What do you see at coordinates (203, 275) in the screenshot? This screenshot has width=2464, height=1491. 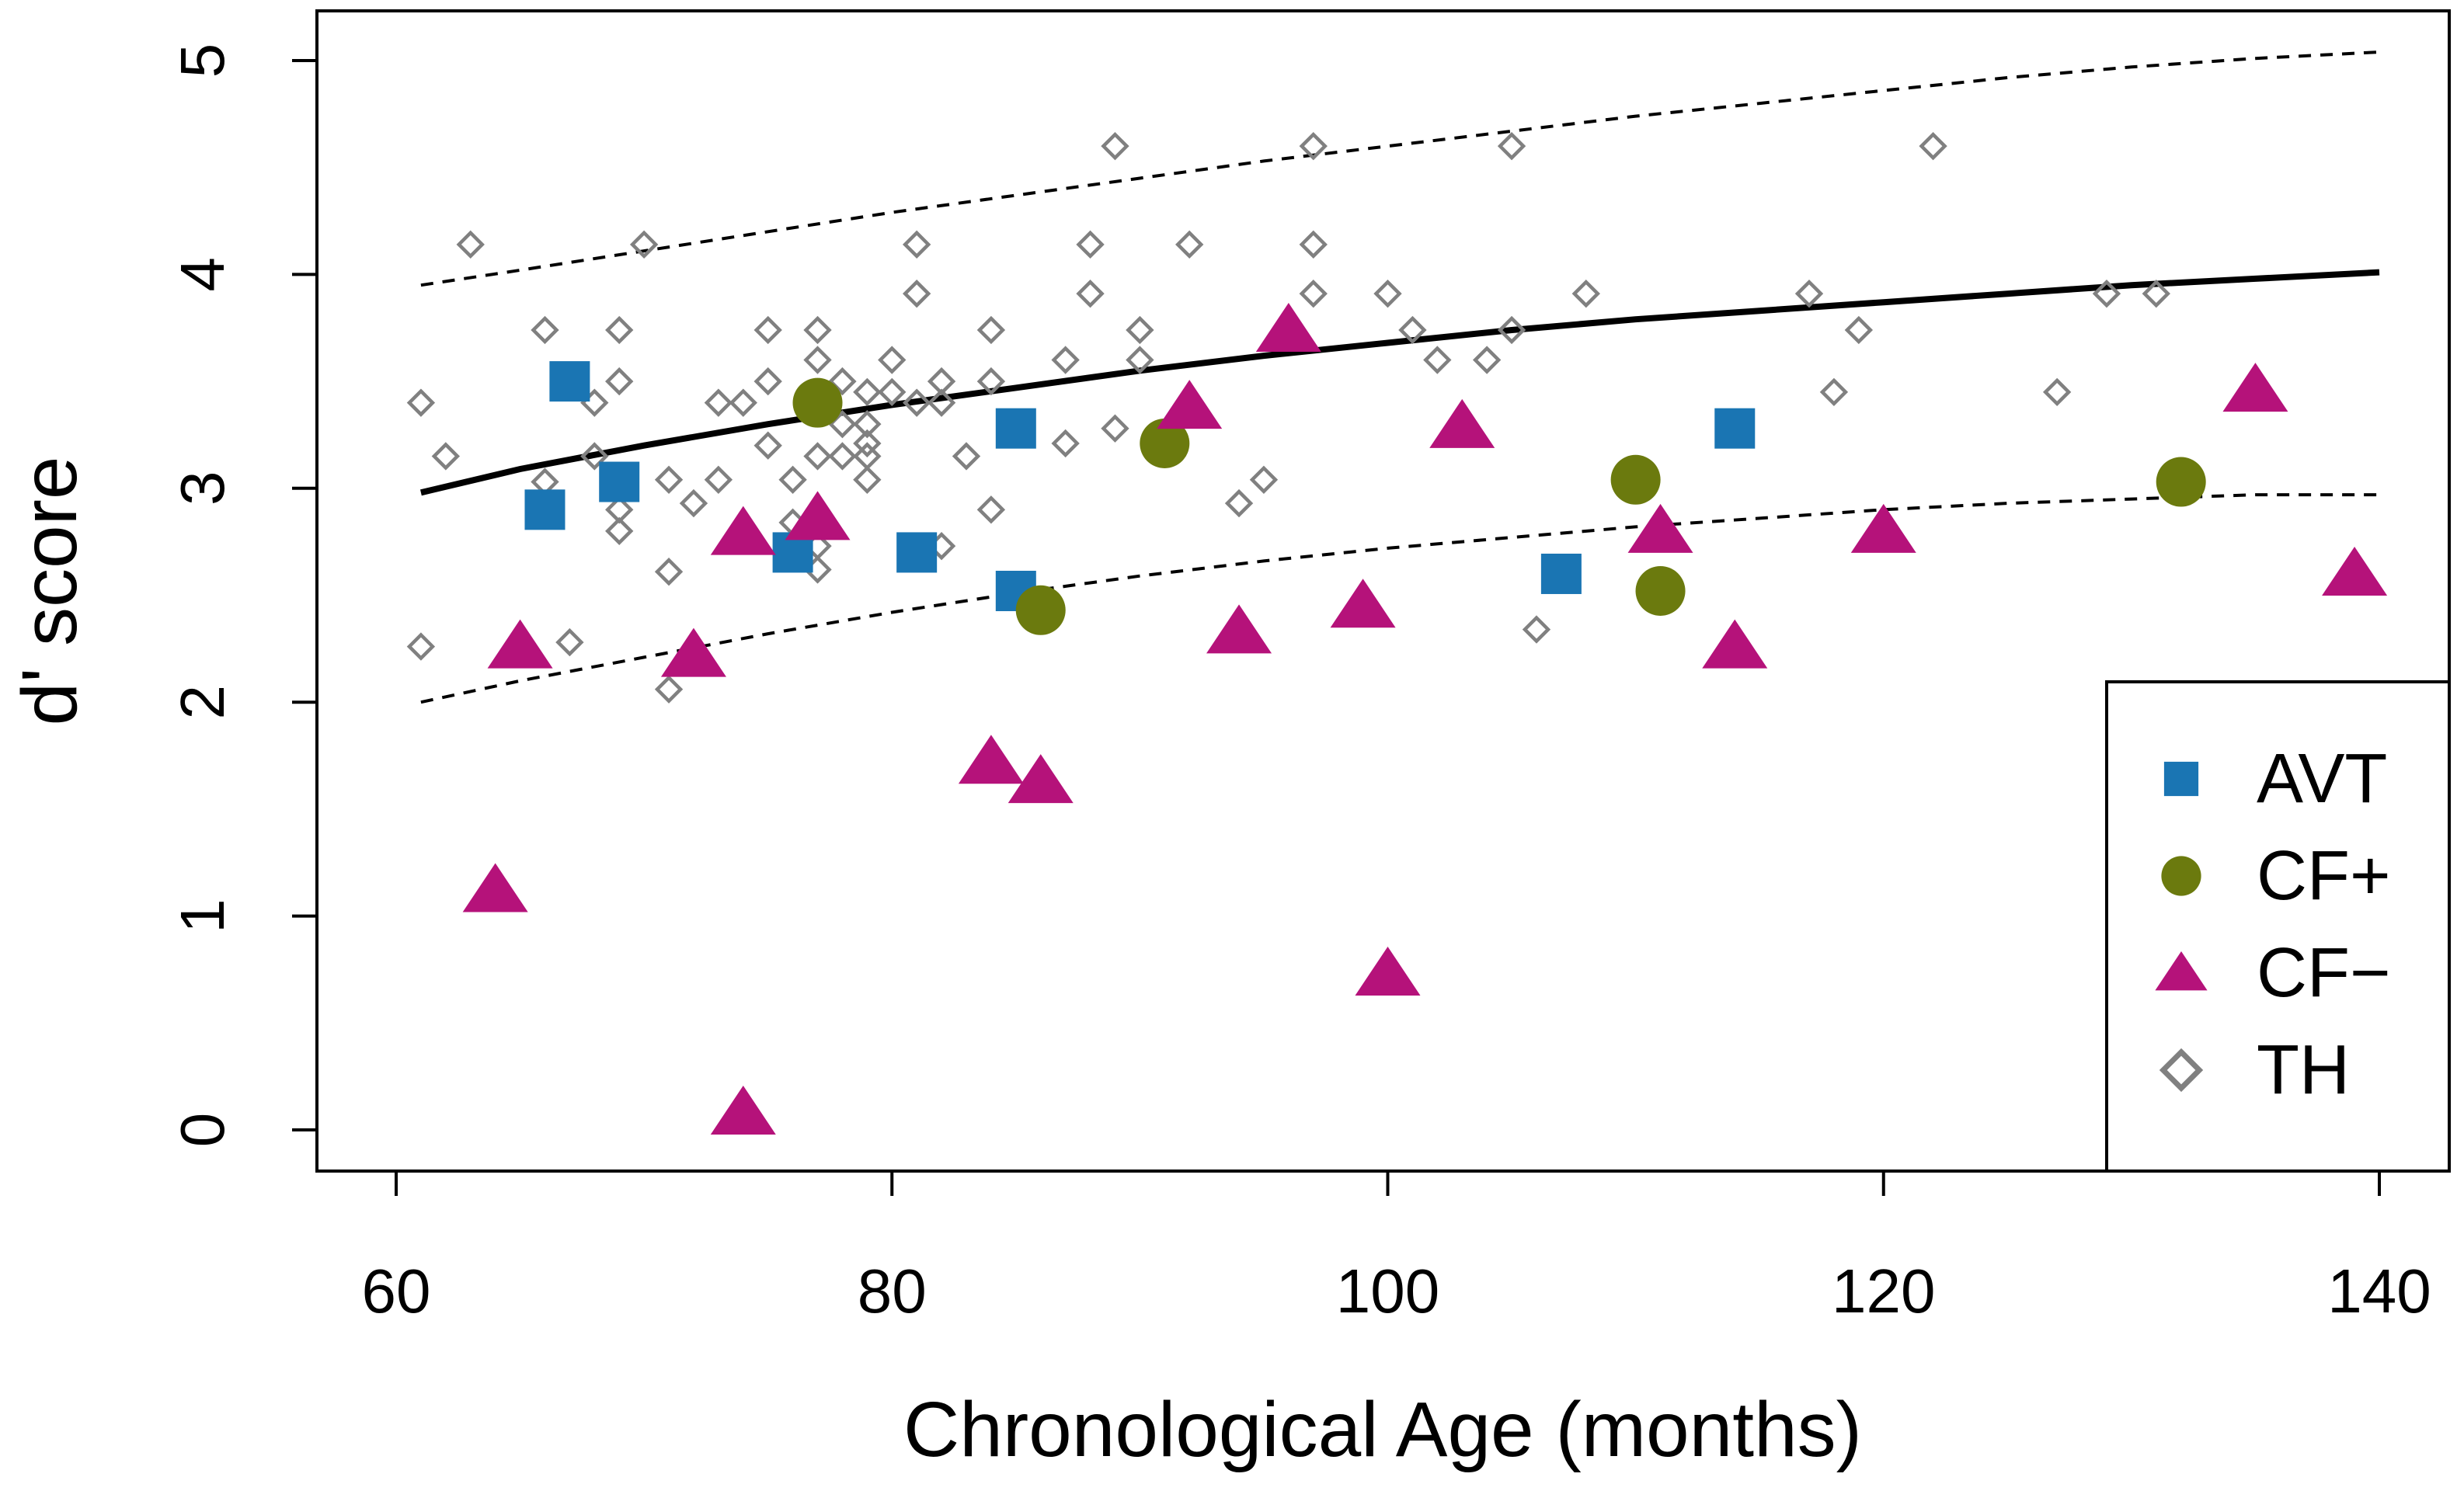 I see `y-tick-label: 4` at bounding box center [203, 275].